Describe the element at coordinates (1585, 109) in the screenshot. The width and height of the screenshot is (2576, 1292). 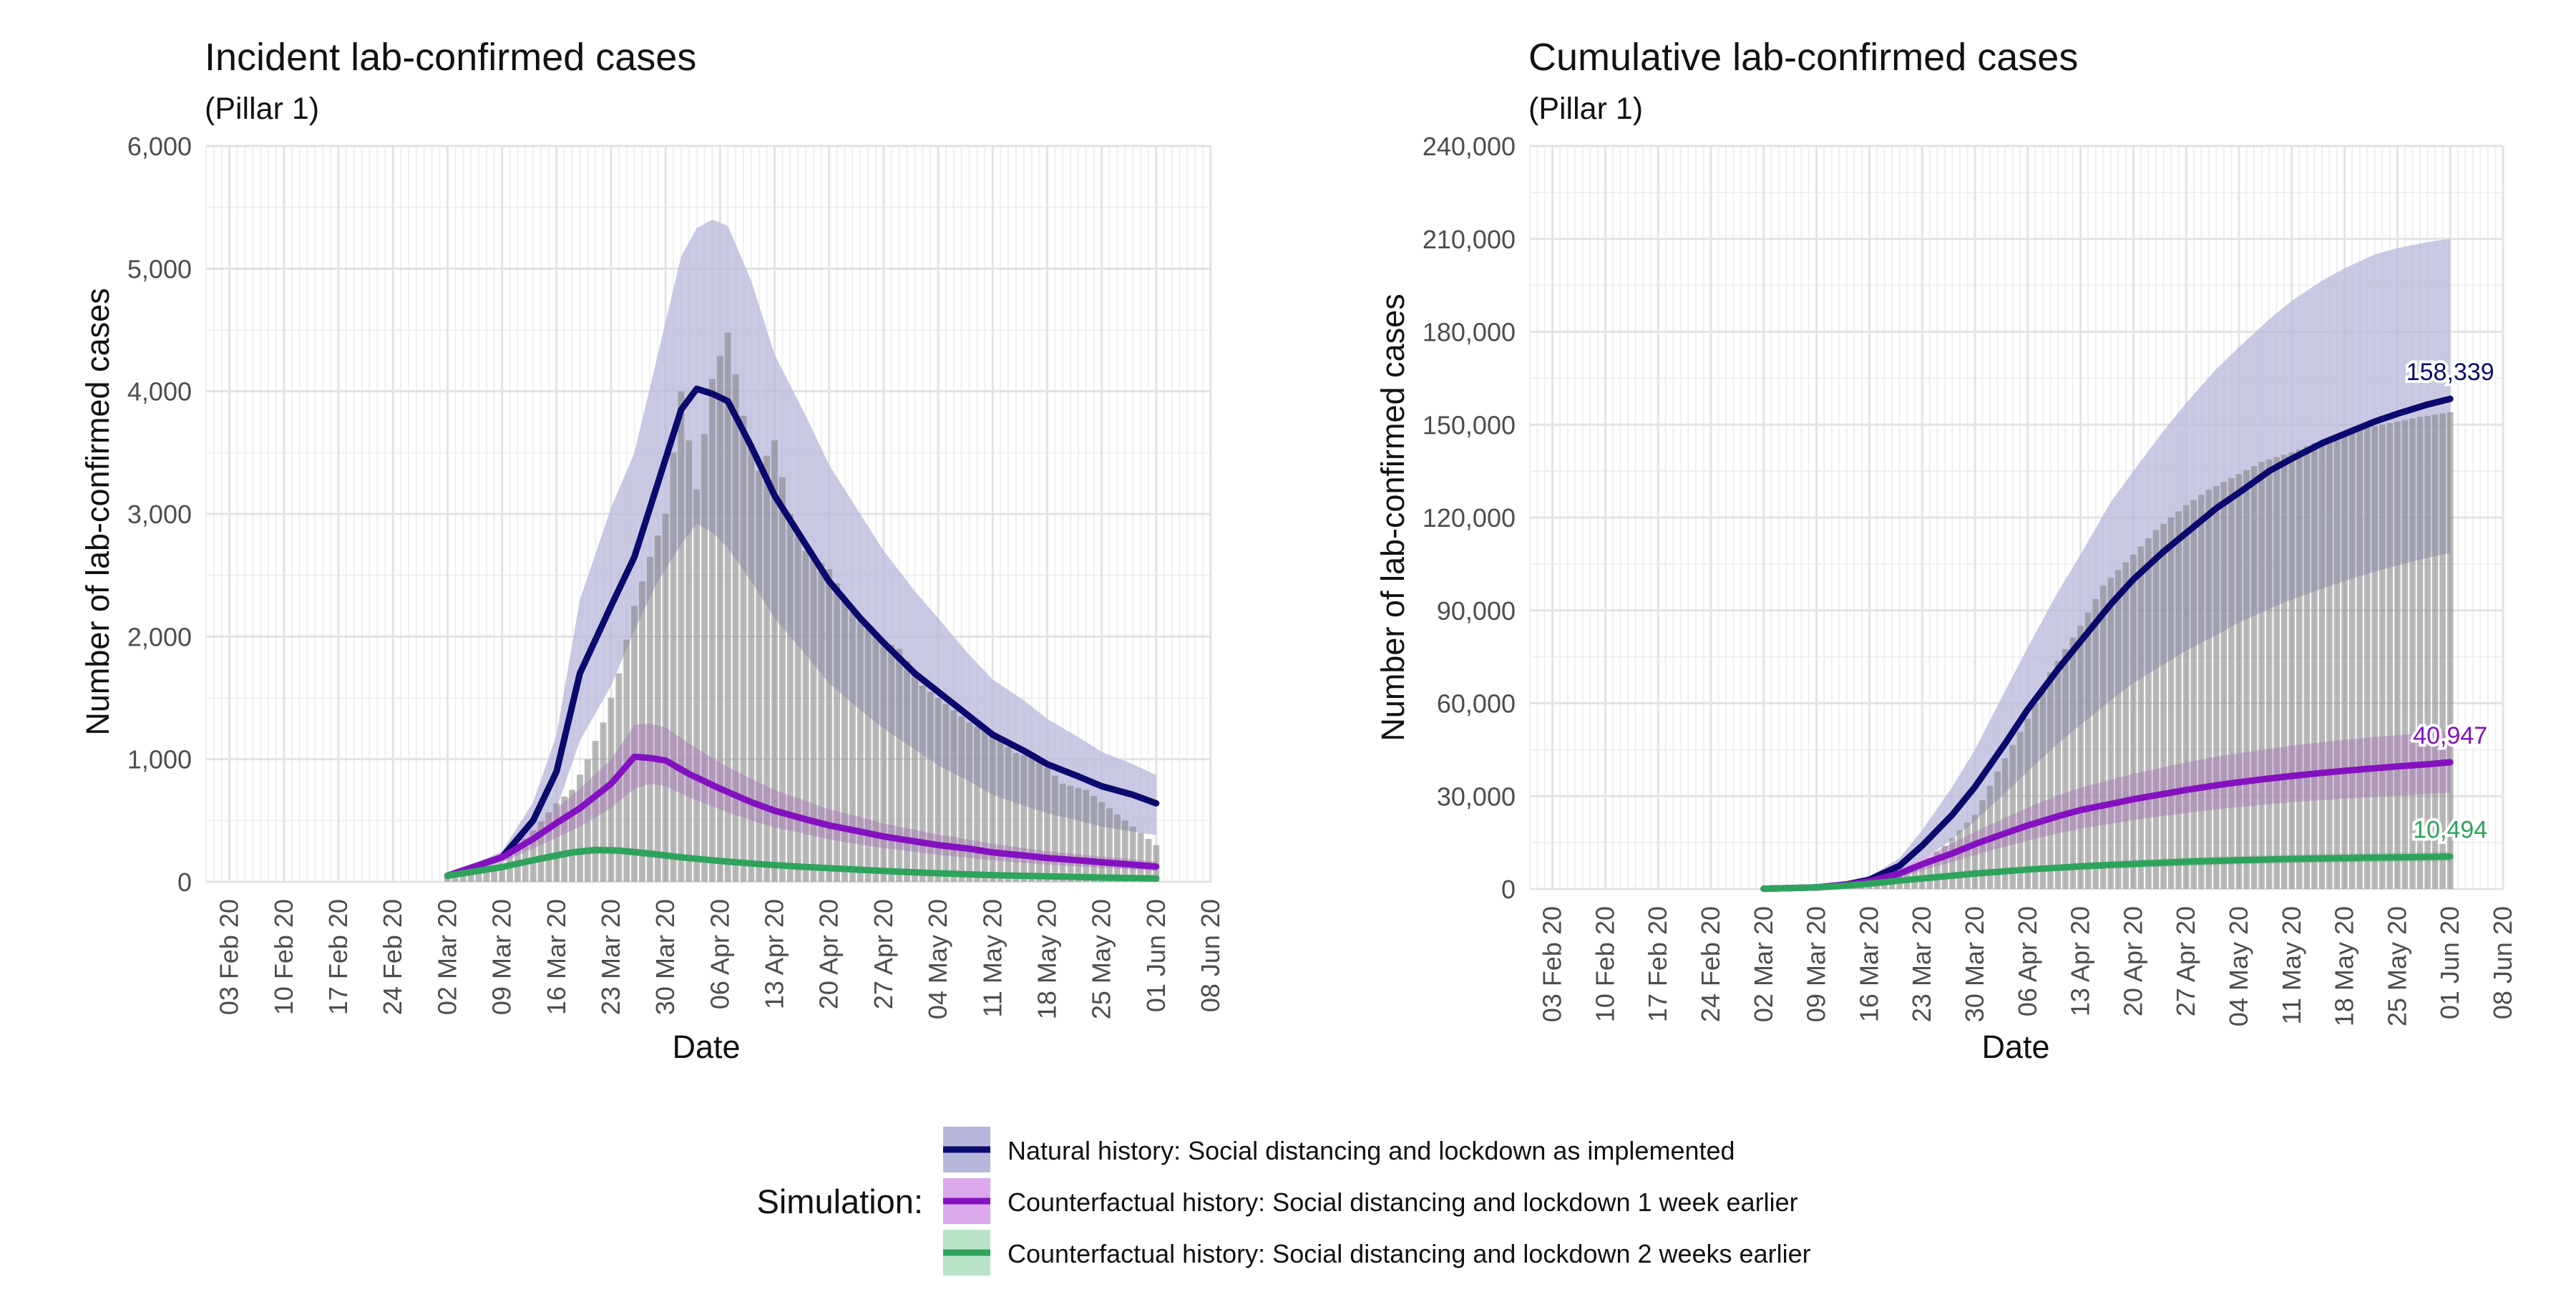
I see `cumulative-chart-subtitle: (Pillar 1)` at that location.